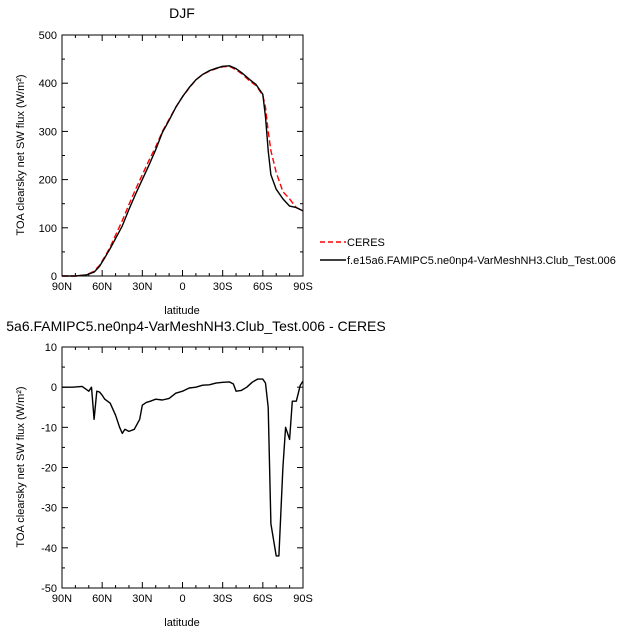 The height and width of the screenshot is (635, 635). Describe the element at coordinates (102, 287) in the screenshot. I see `top-x-tick-label: 60N` at that location.